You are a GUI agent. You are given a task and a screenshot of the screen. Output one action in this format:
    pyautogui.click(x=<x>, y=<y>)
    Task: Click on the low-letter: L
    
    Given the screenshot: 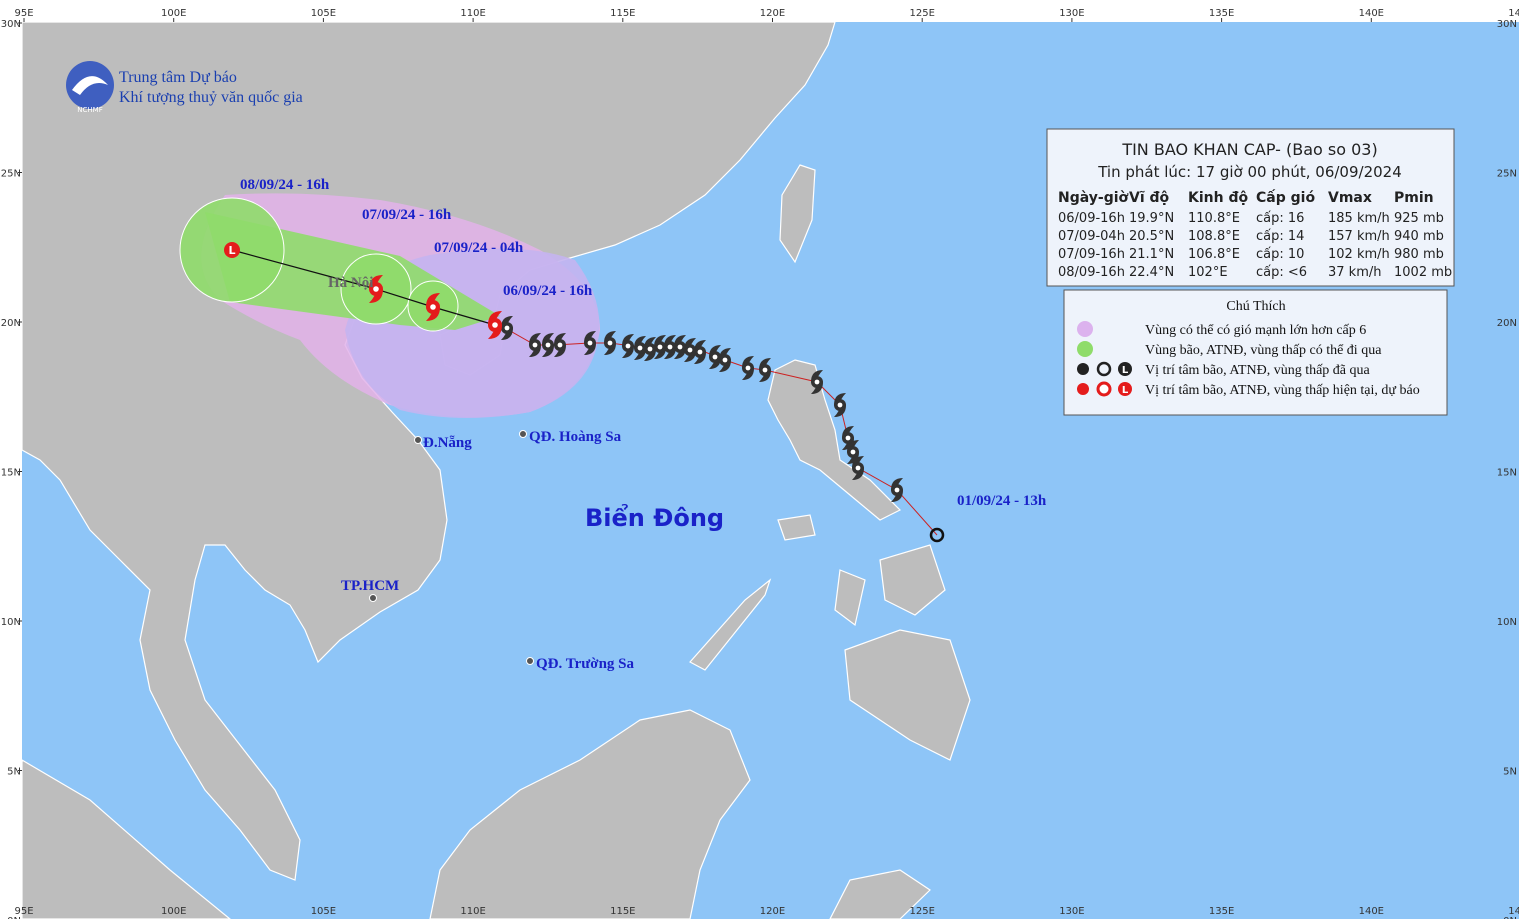 What is the action you would take?
    pyautogui.click(x=231, y=250)
    